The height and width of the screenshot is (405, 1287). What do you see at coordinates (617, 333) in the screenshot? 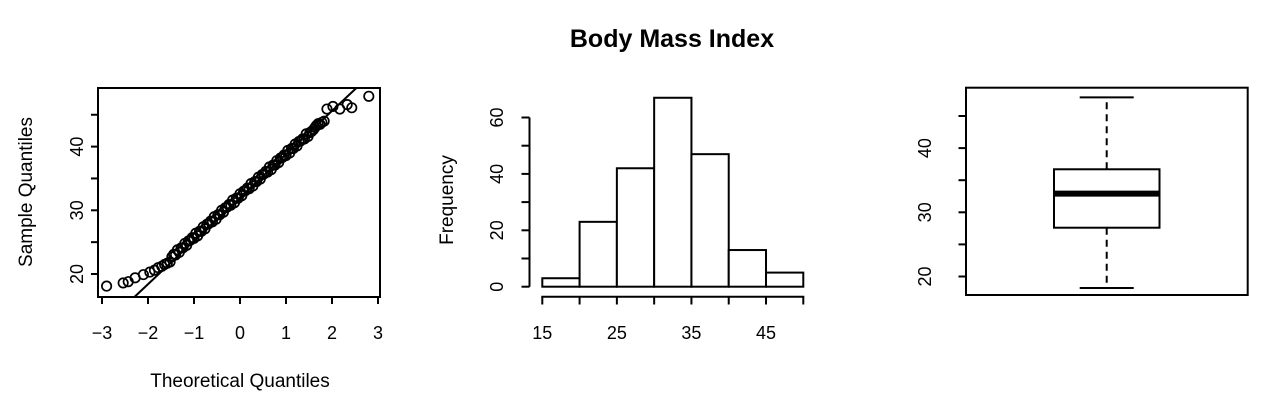
I see `x-tick-label: 25` at bounding box center [617, 333].